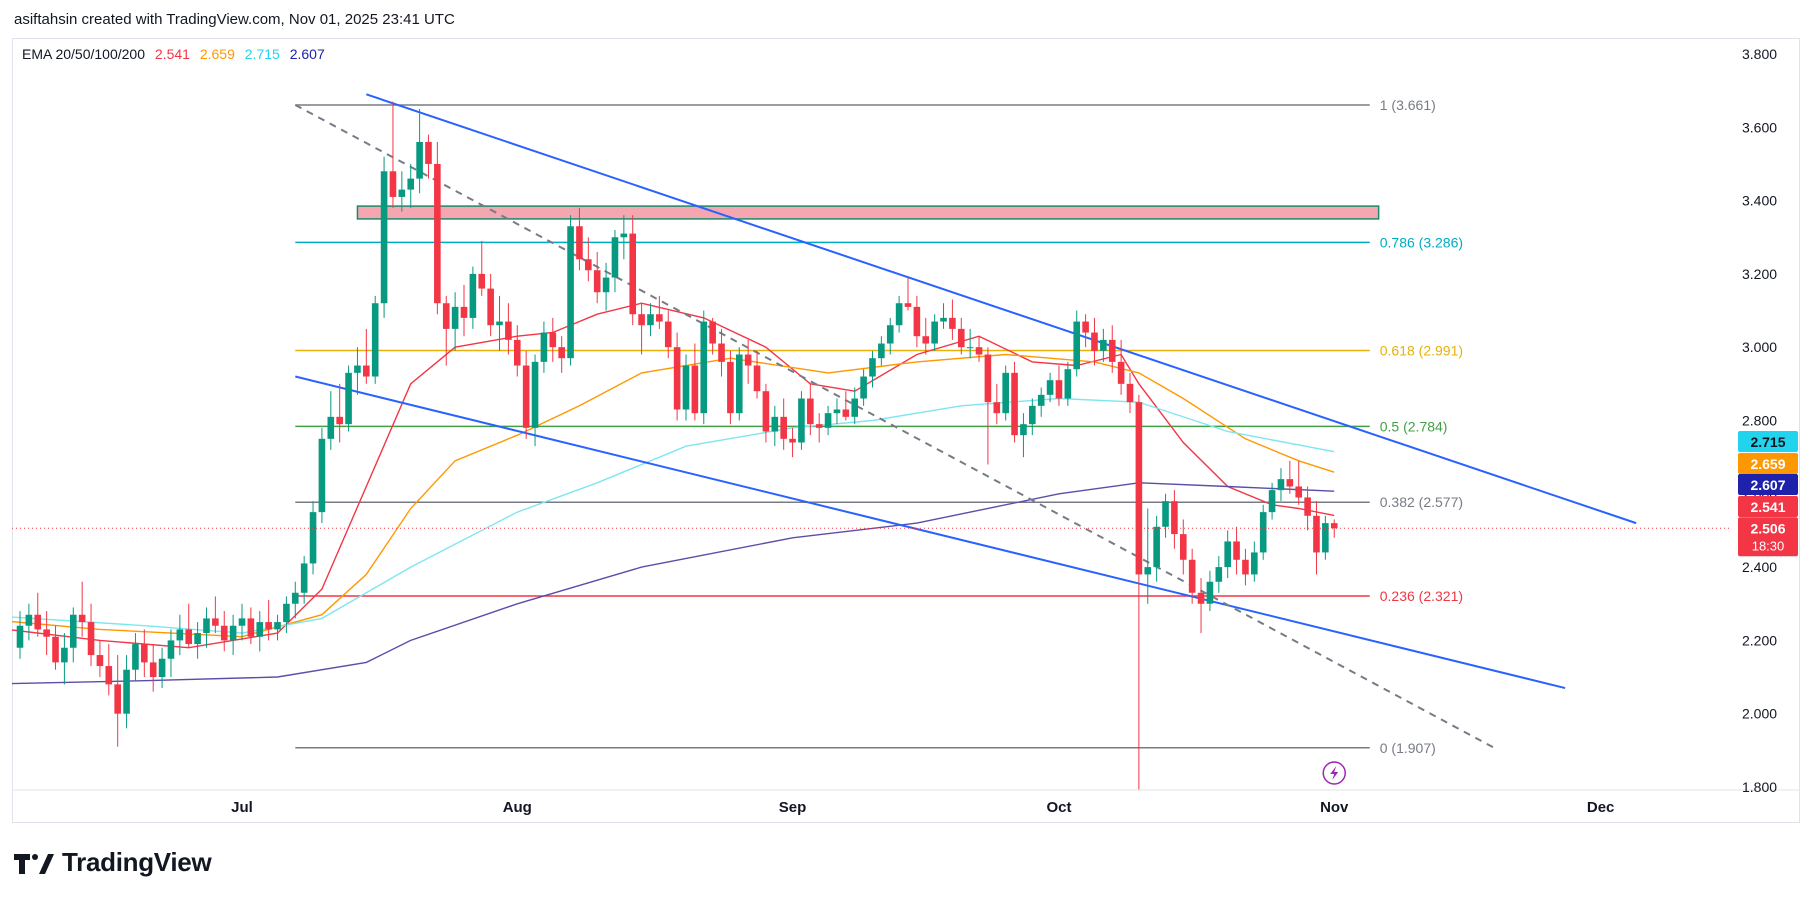 This screenshot has height=900, width=1814. I want to click on x-axis-tick-label: Dec, so click(1601, 807).